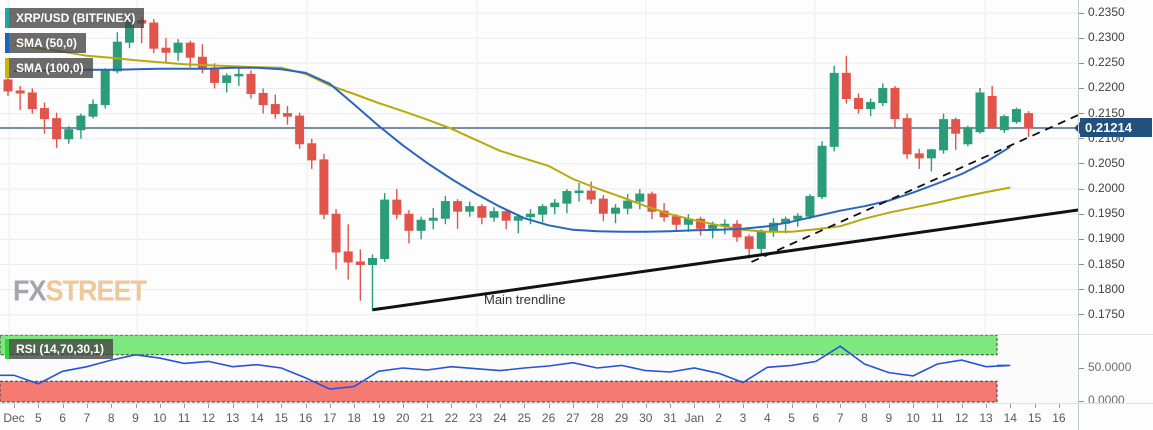  What do you see at coordinates (75, 18) in the screenshot?
I see `legend-symbol: XRP/USD (BITFINEX)` at bounding box center [75, 18].